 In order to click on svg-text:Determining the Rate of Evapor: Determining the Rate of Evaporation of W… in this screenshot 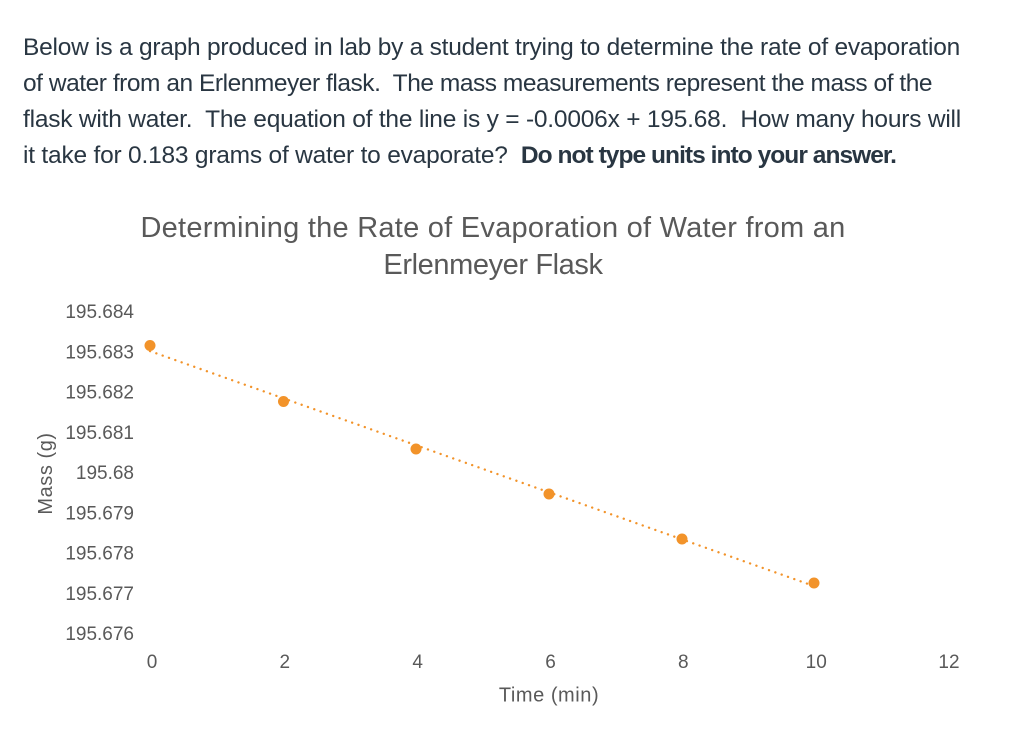, I will do `click(492, 228)`.